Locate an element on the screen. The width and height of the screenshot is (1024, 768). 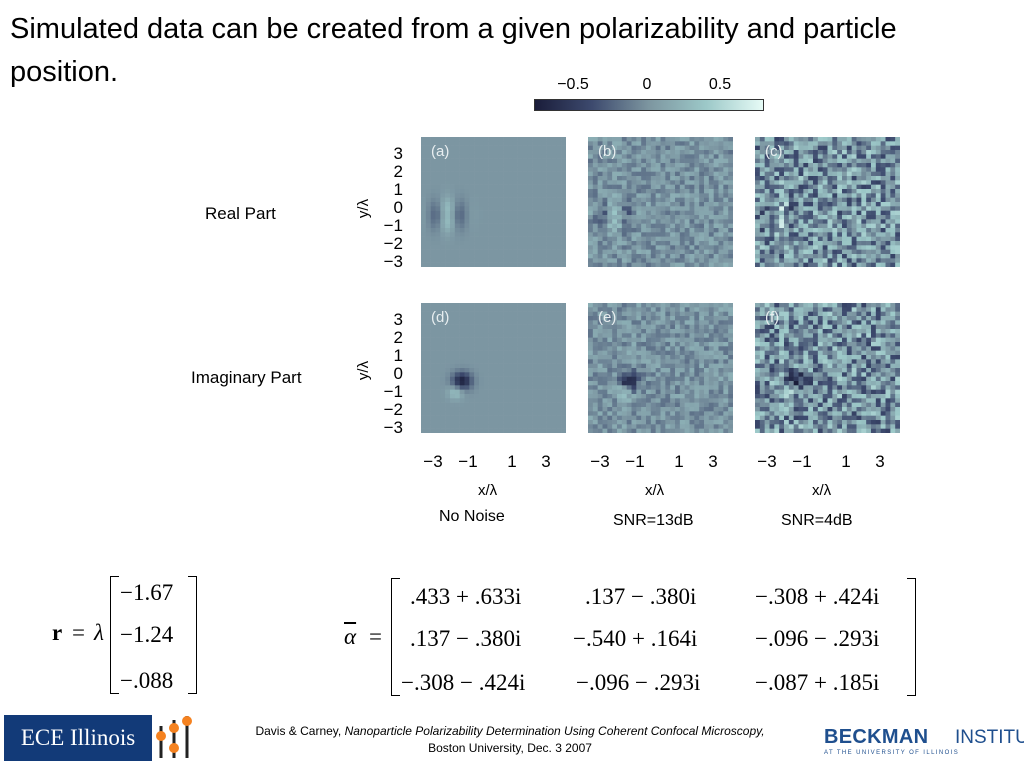
panel-a: (a) is located at coordinates (493, 202).